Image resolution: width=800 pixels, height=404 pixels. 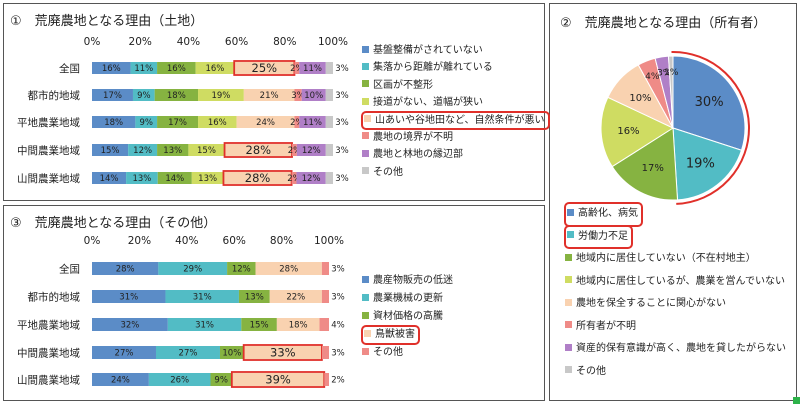 I want to click on legend-label: 集落から距離が離れている, so click(x=433, y=68).